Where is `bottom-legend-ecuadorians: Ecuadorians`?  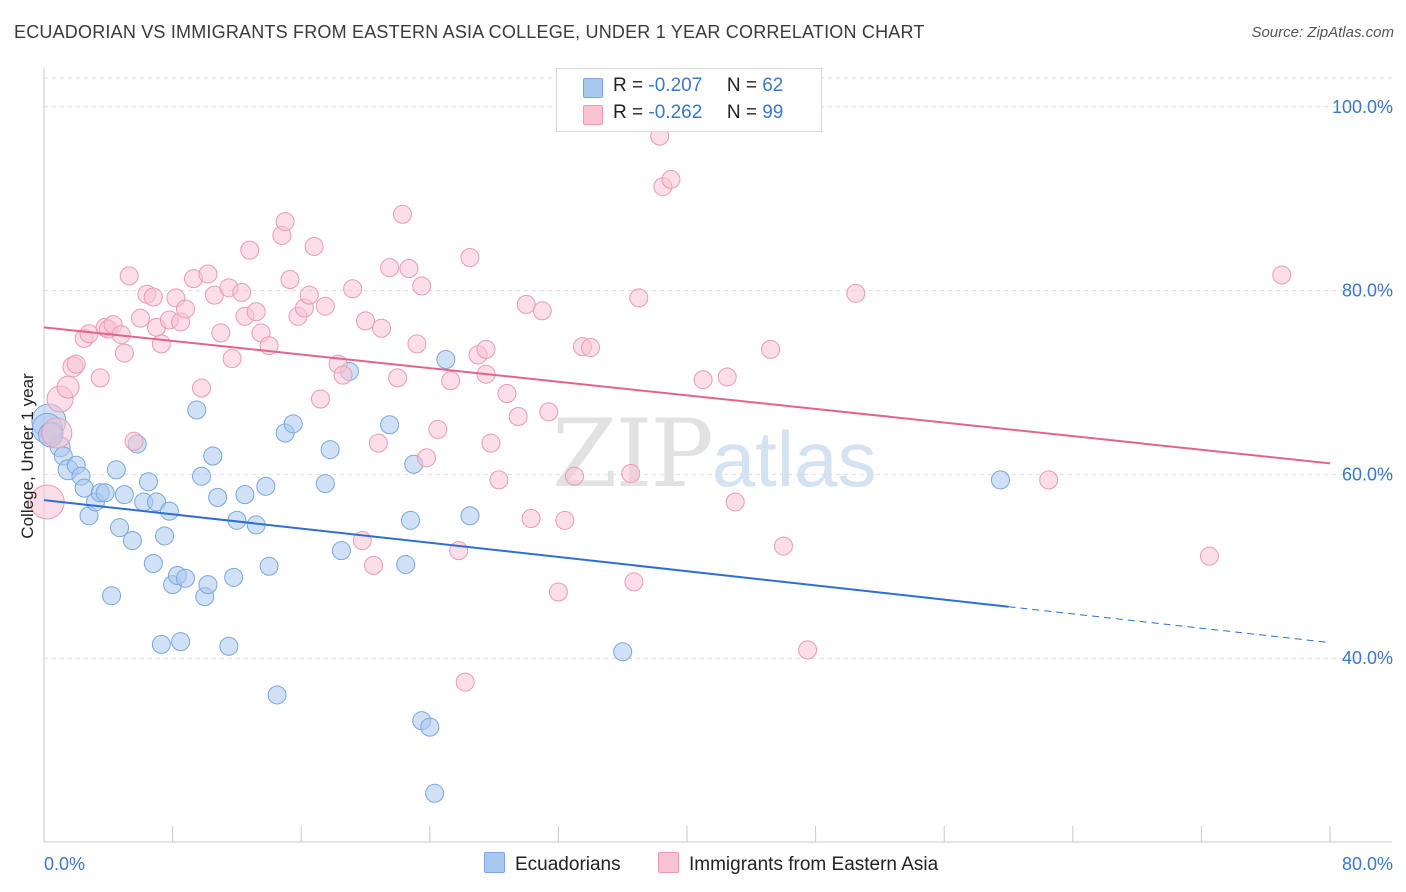
bottom-legend-ecuadorians: Ecuadorians is located at coordinates (552, 864).